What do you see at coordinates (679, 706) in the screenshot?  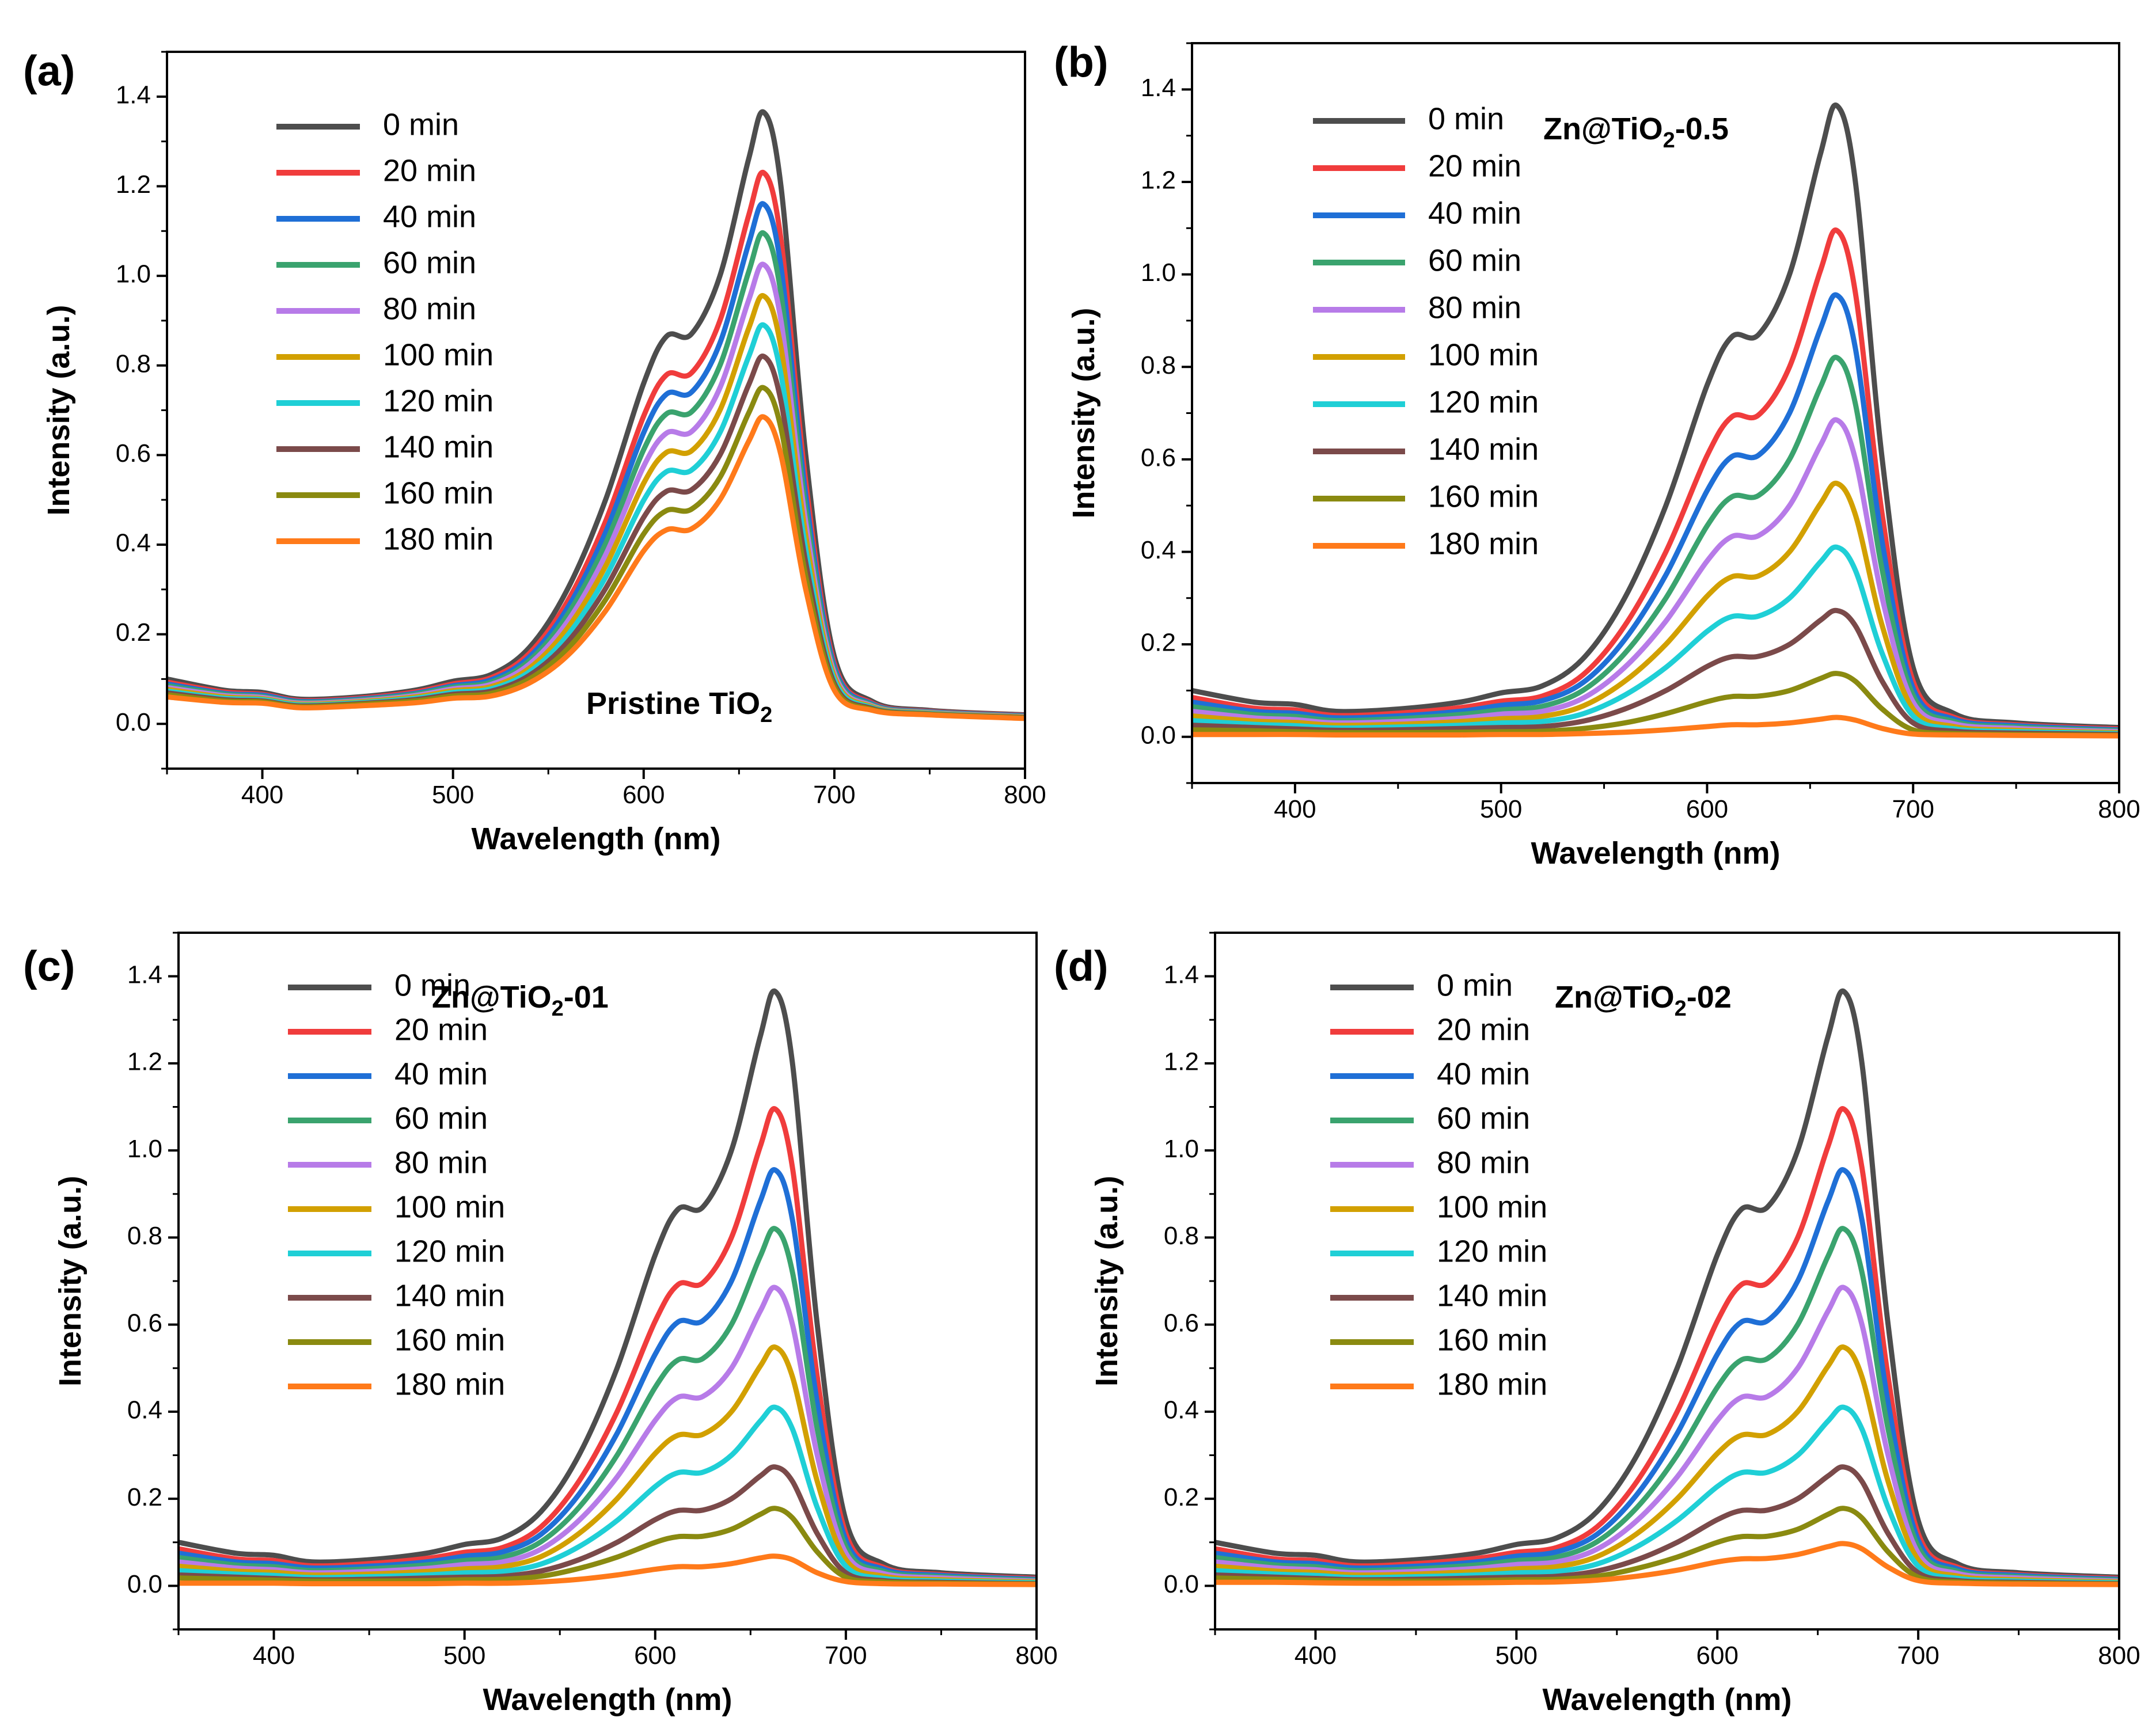 I see `panel-annotation-a: Pristine TiO2` at bounding box center [679, 706].